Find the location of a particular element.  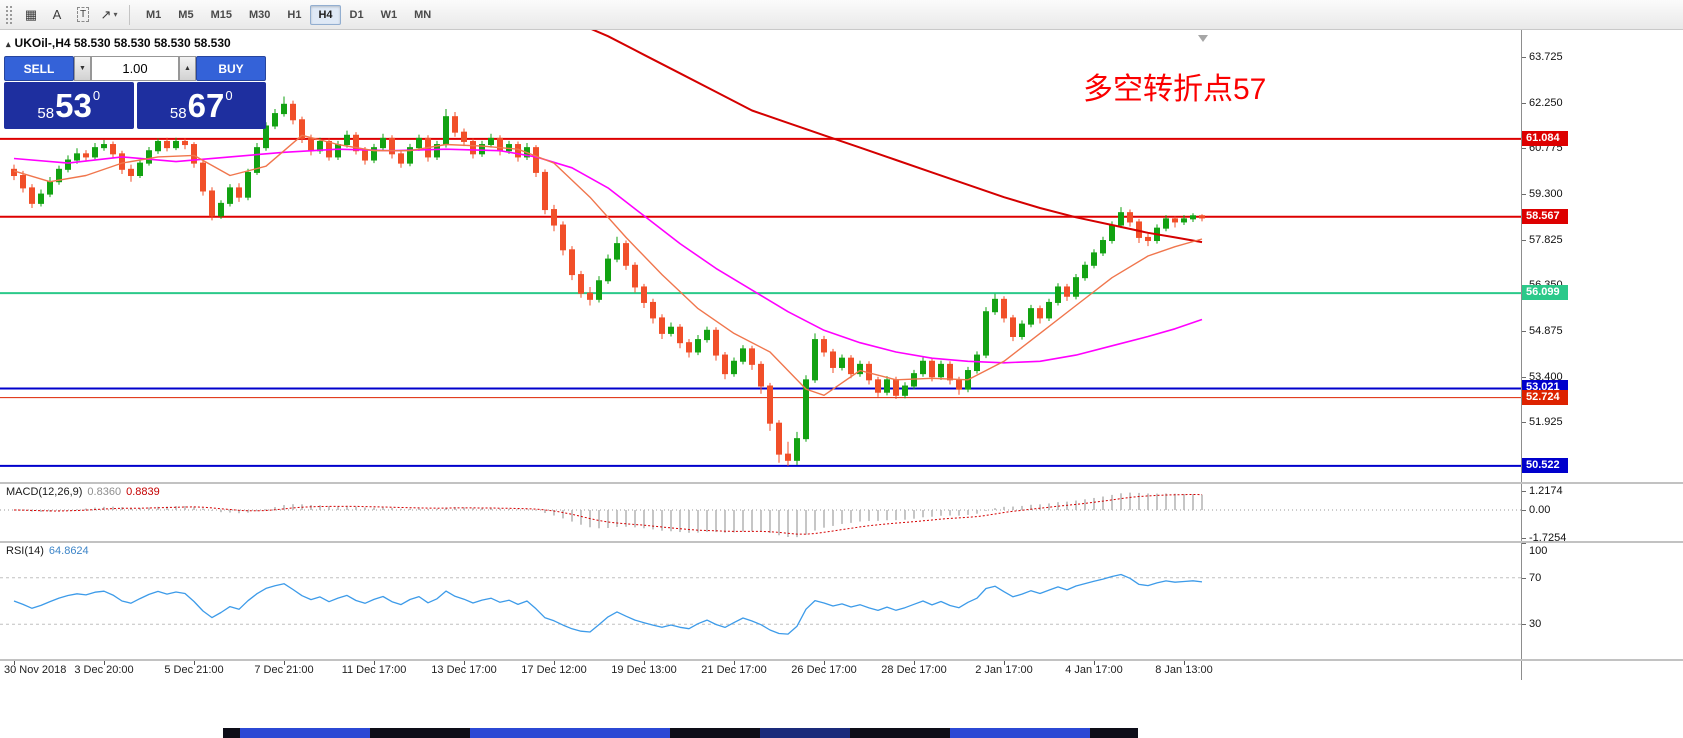

grid-tool-icon: ▦ is located at coordinates (31, 14).